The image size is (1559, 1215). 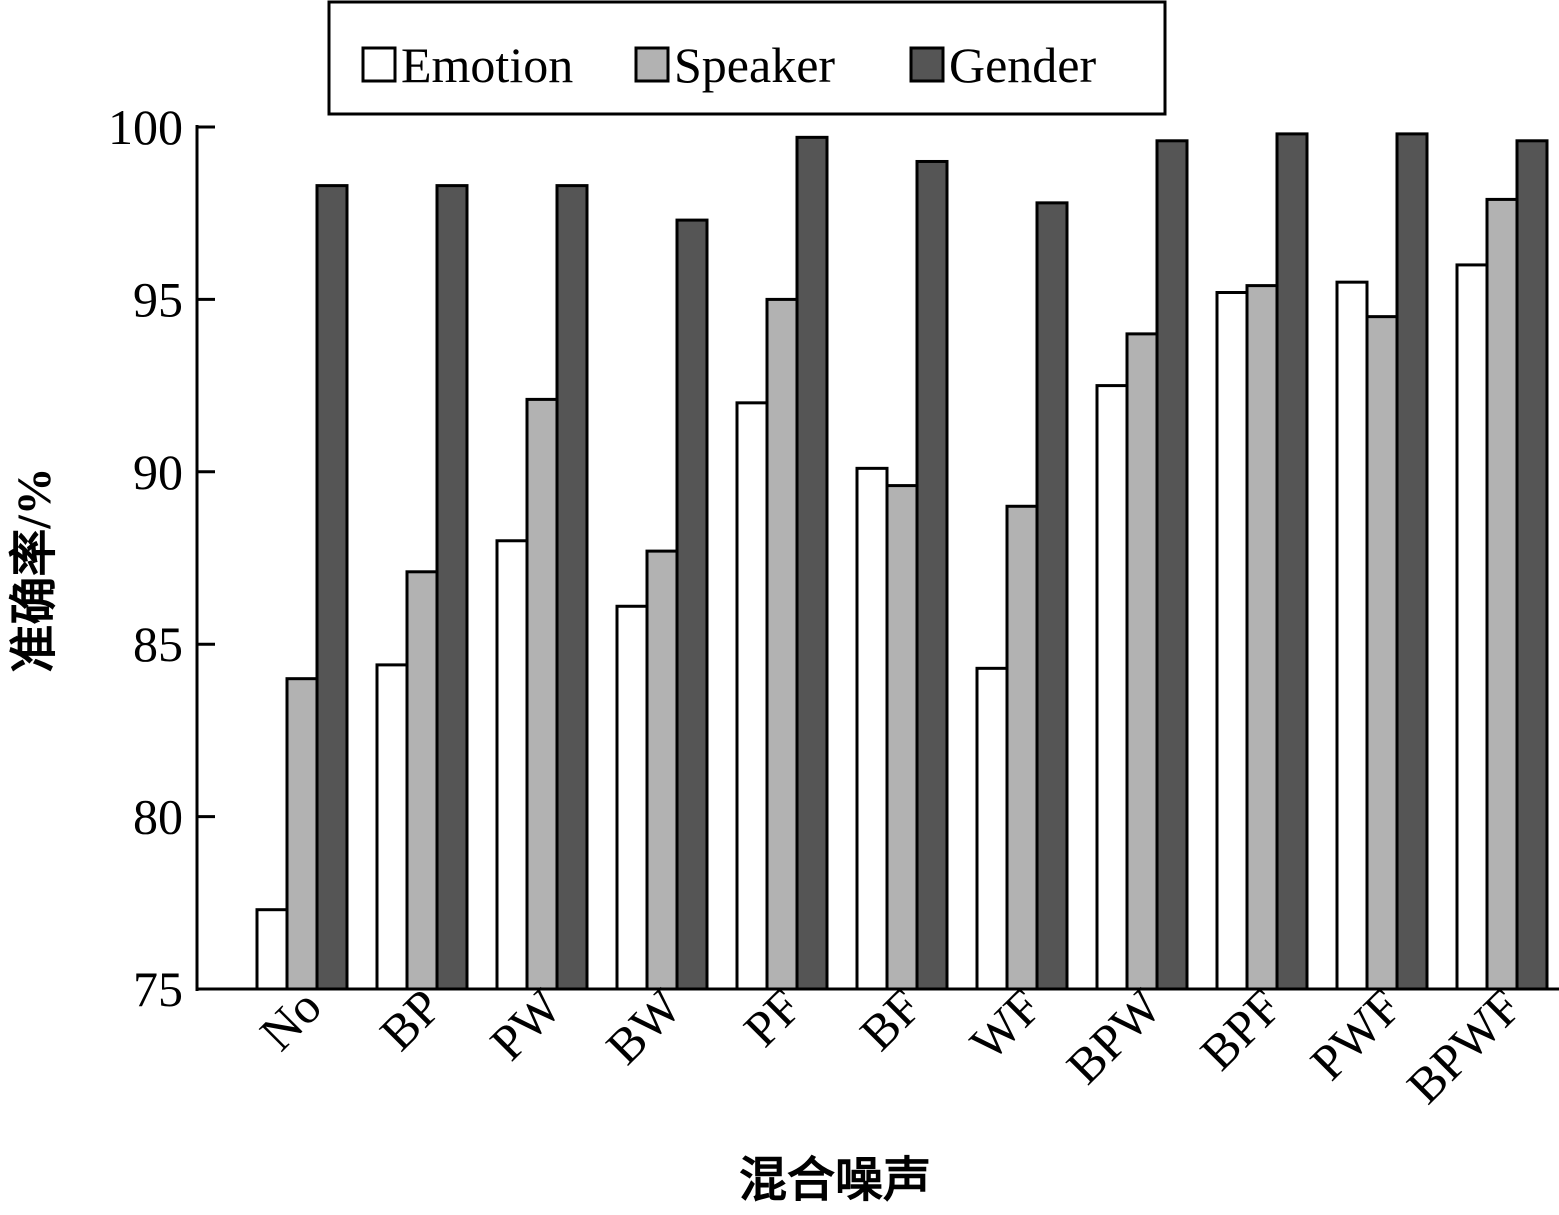 I want to click on bar-speaker-bp, so click(x=422, y=780).